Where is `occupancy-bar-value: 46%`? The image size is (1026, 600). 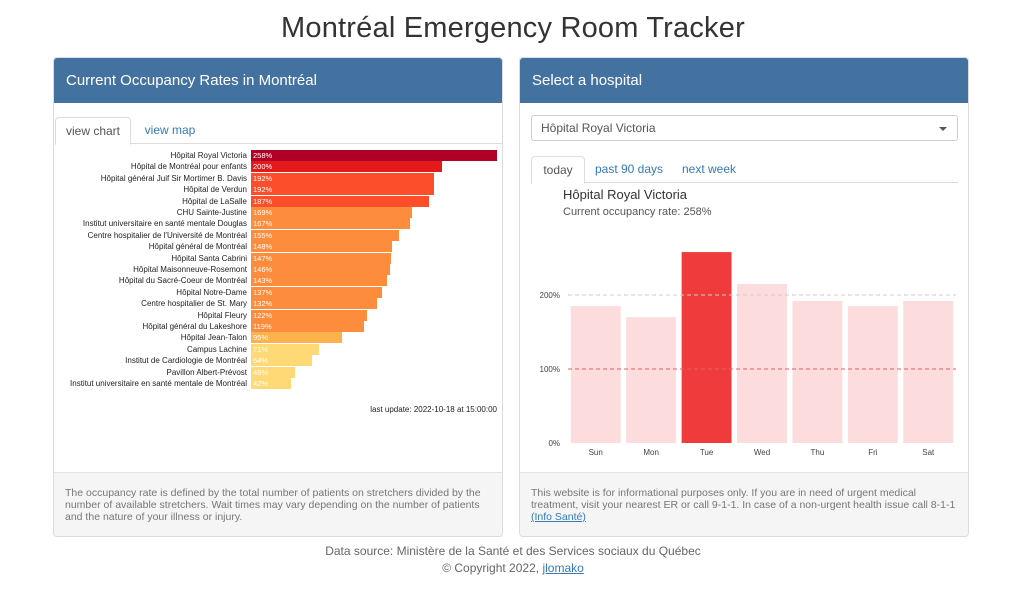 occupancy-bar-value: 46% is located at coordinates (261, 372).